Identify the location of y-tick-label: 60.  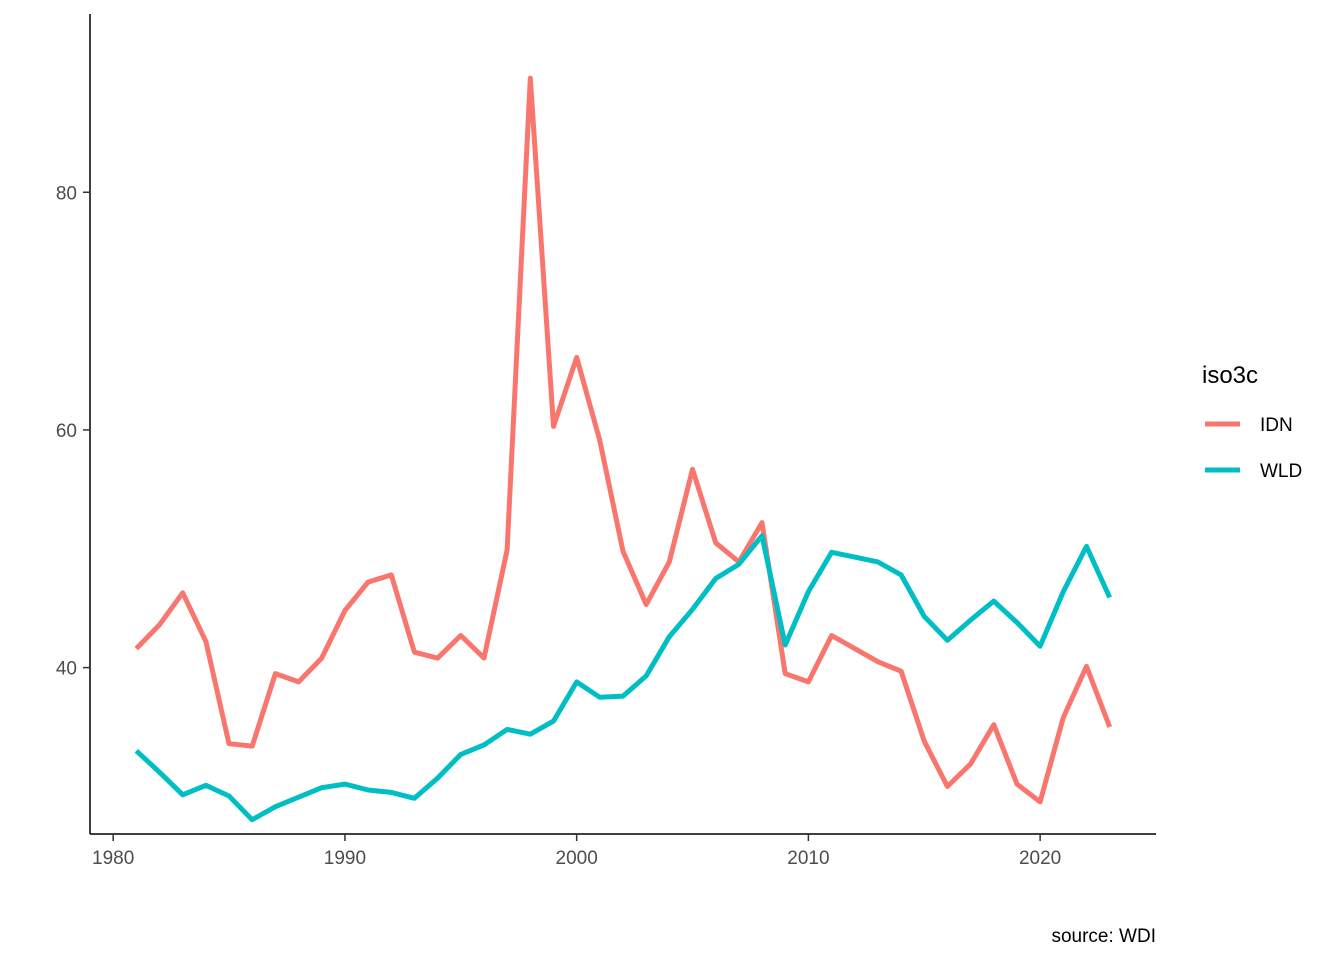
(66, 431).